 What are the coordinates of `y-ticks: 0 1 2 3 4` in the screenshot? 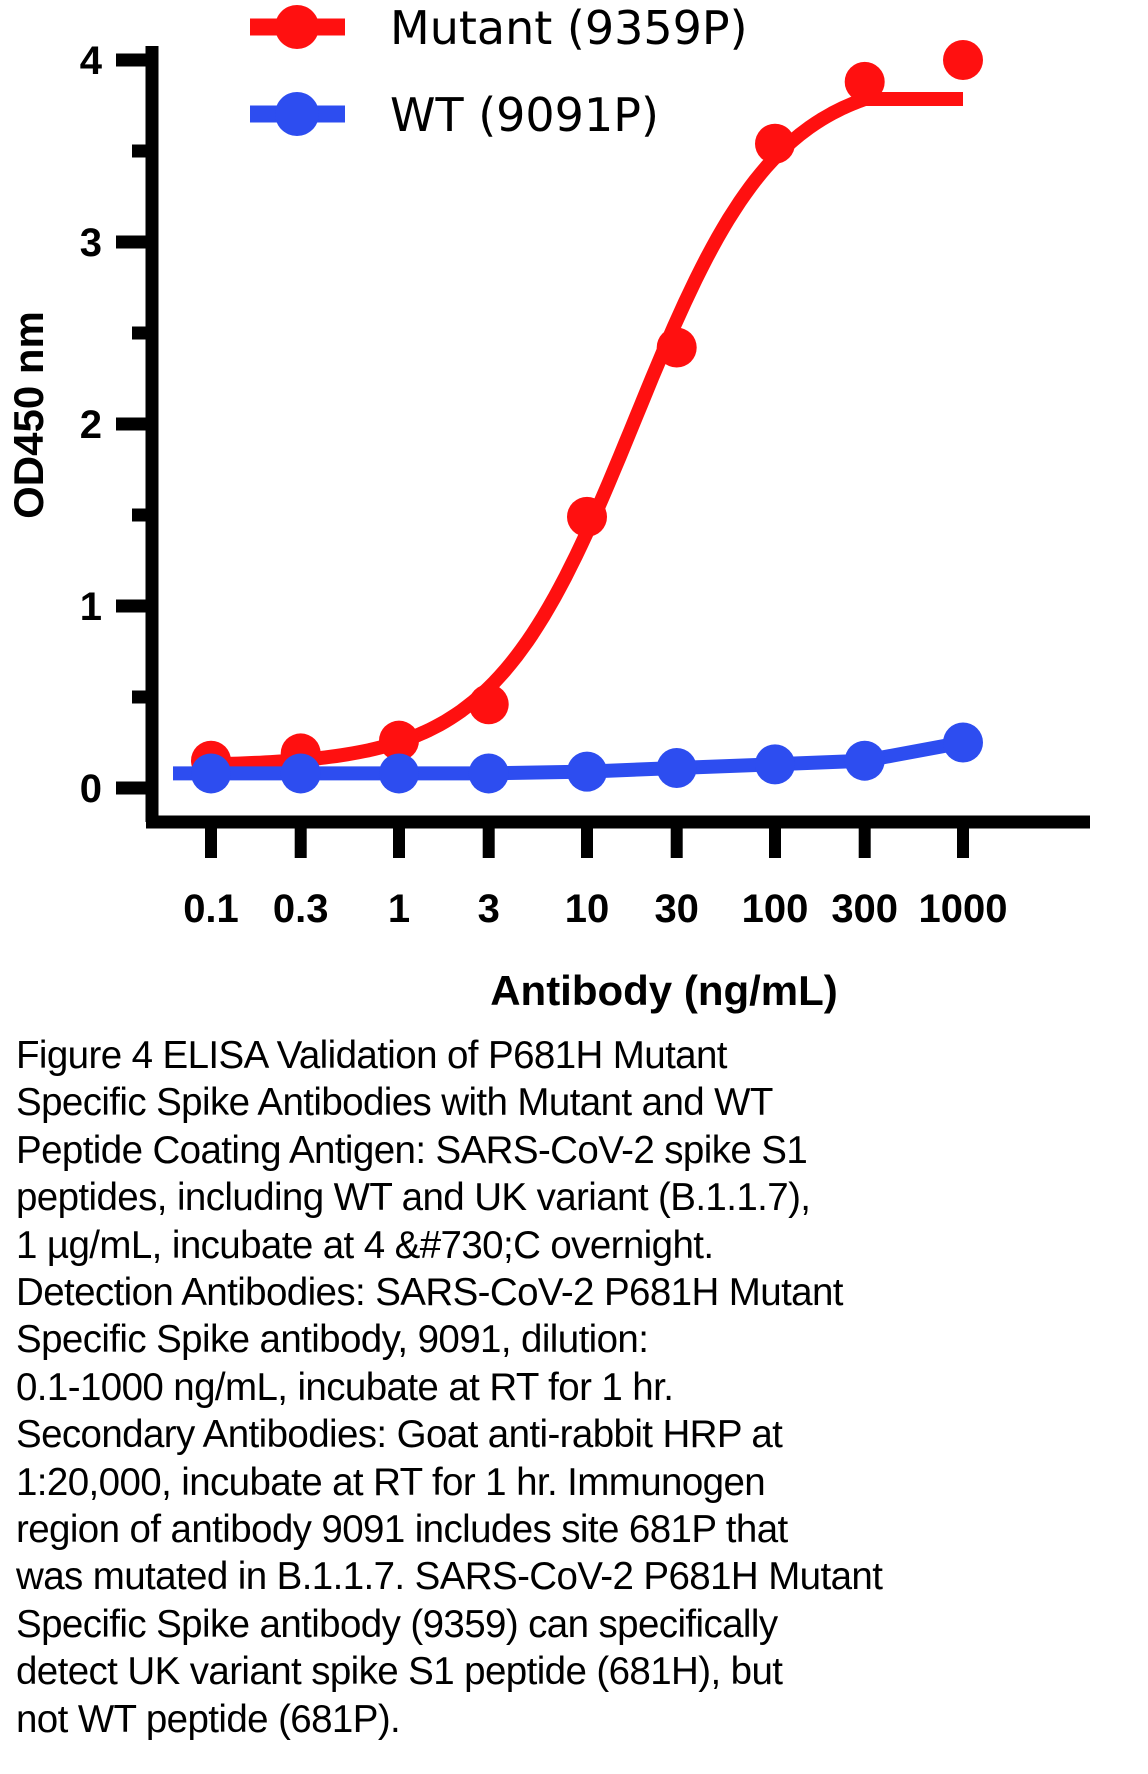 It's located at (116, 425).